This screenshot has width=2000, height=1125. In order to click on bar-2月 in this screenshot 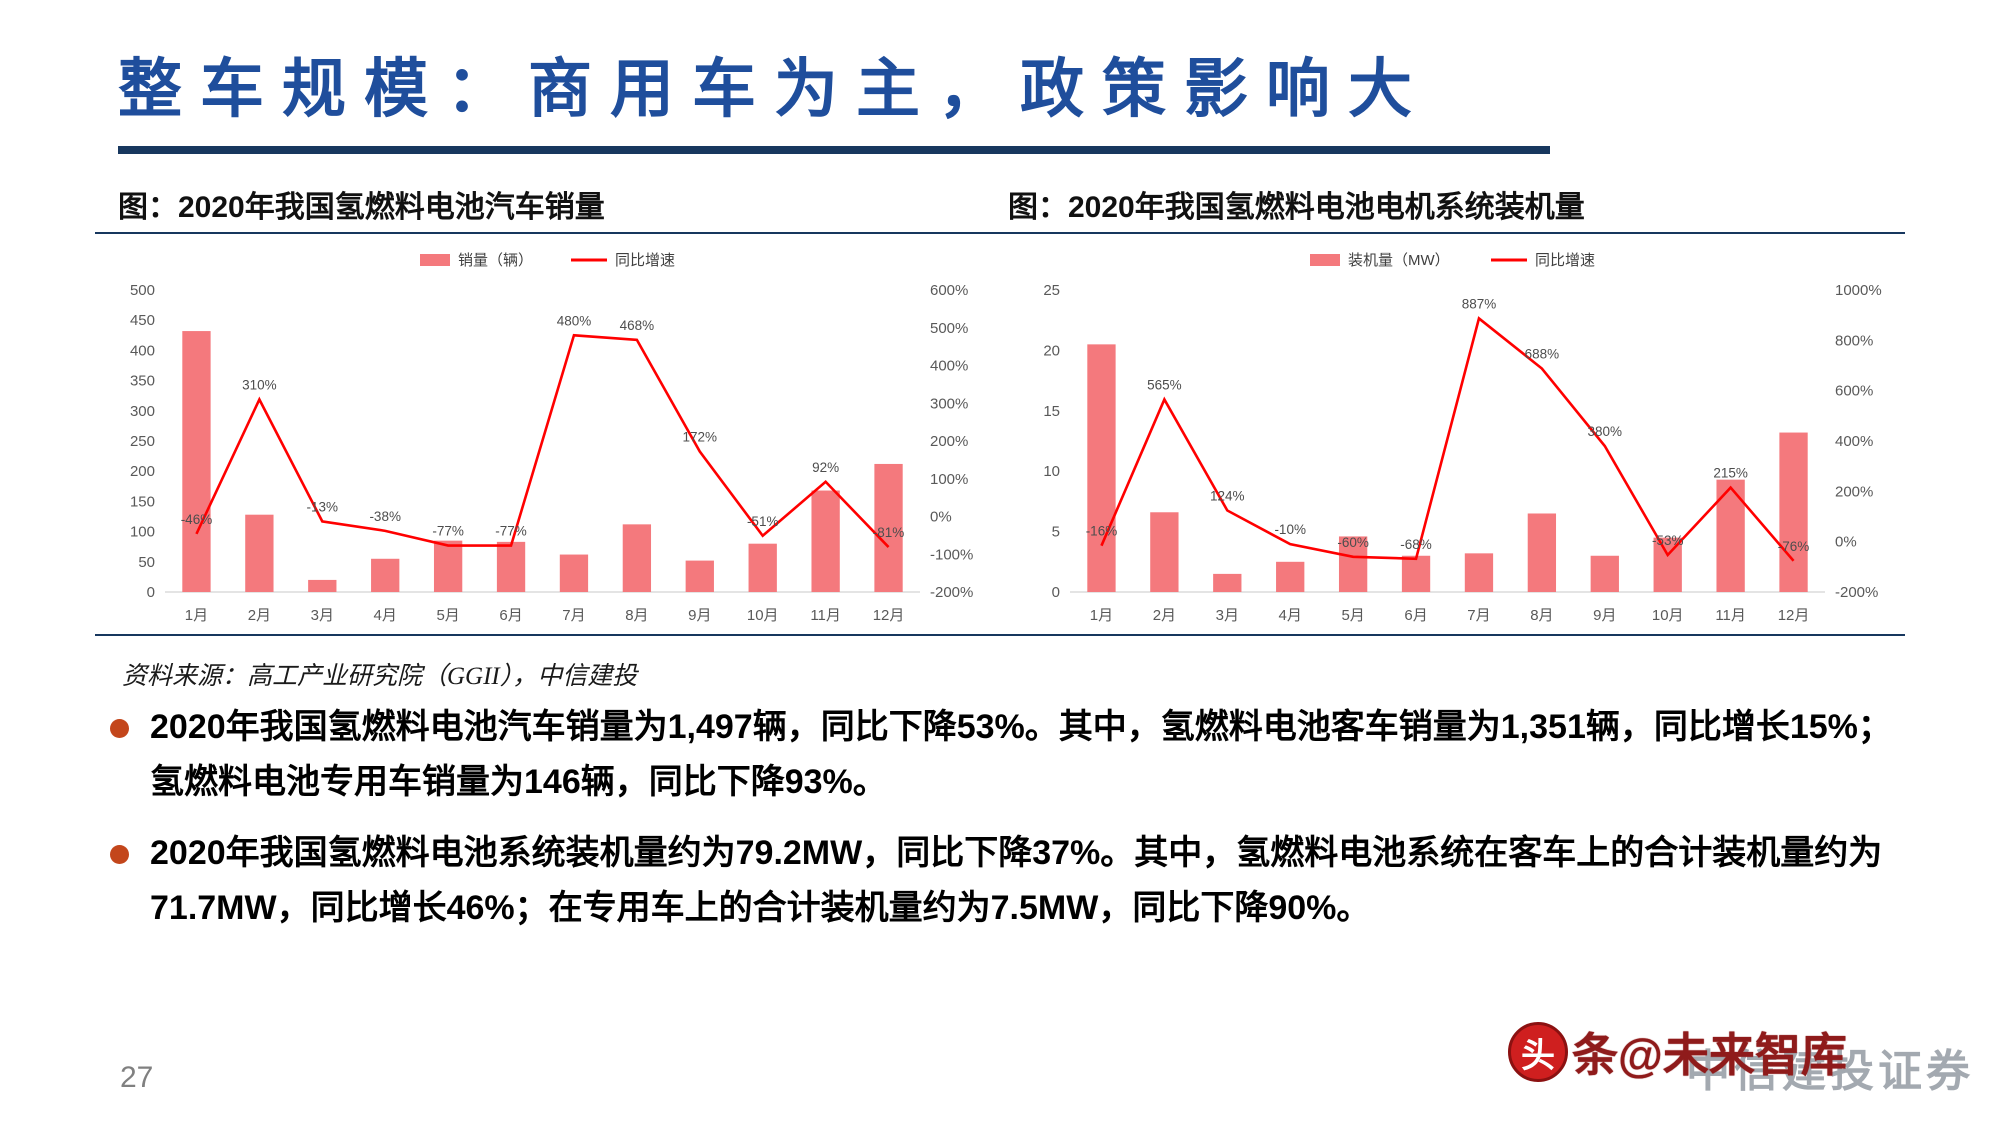, I will do `click(1164, 552)`.